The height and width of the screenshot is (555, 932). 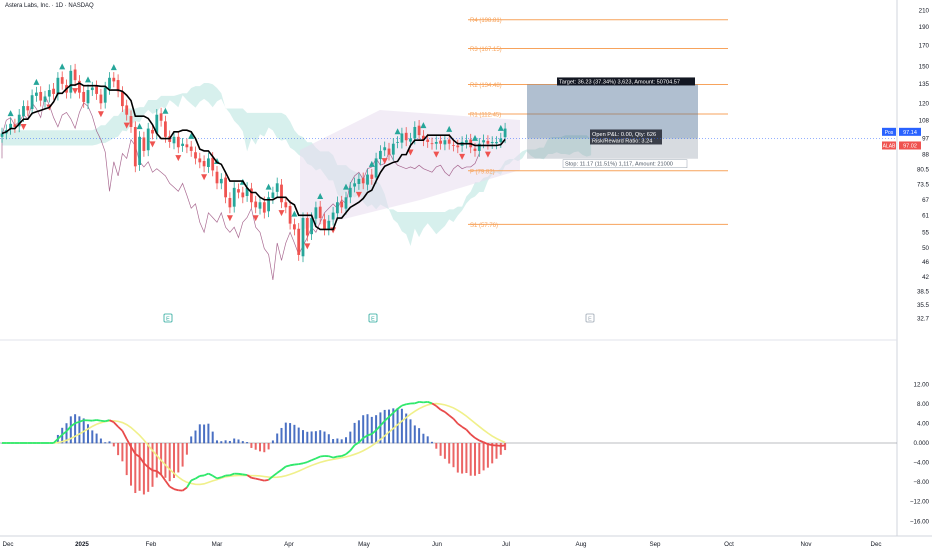 I want to click on price-tick-1: 190, so click(x=924, y=27).